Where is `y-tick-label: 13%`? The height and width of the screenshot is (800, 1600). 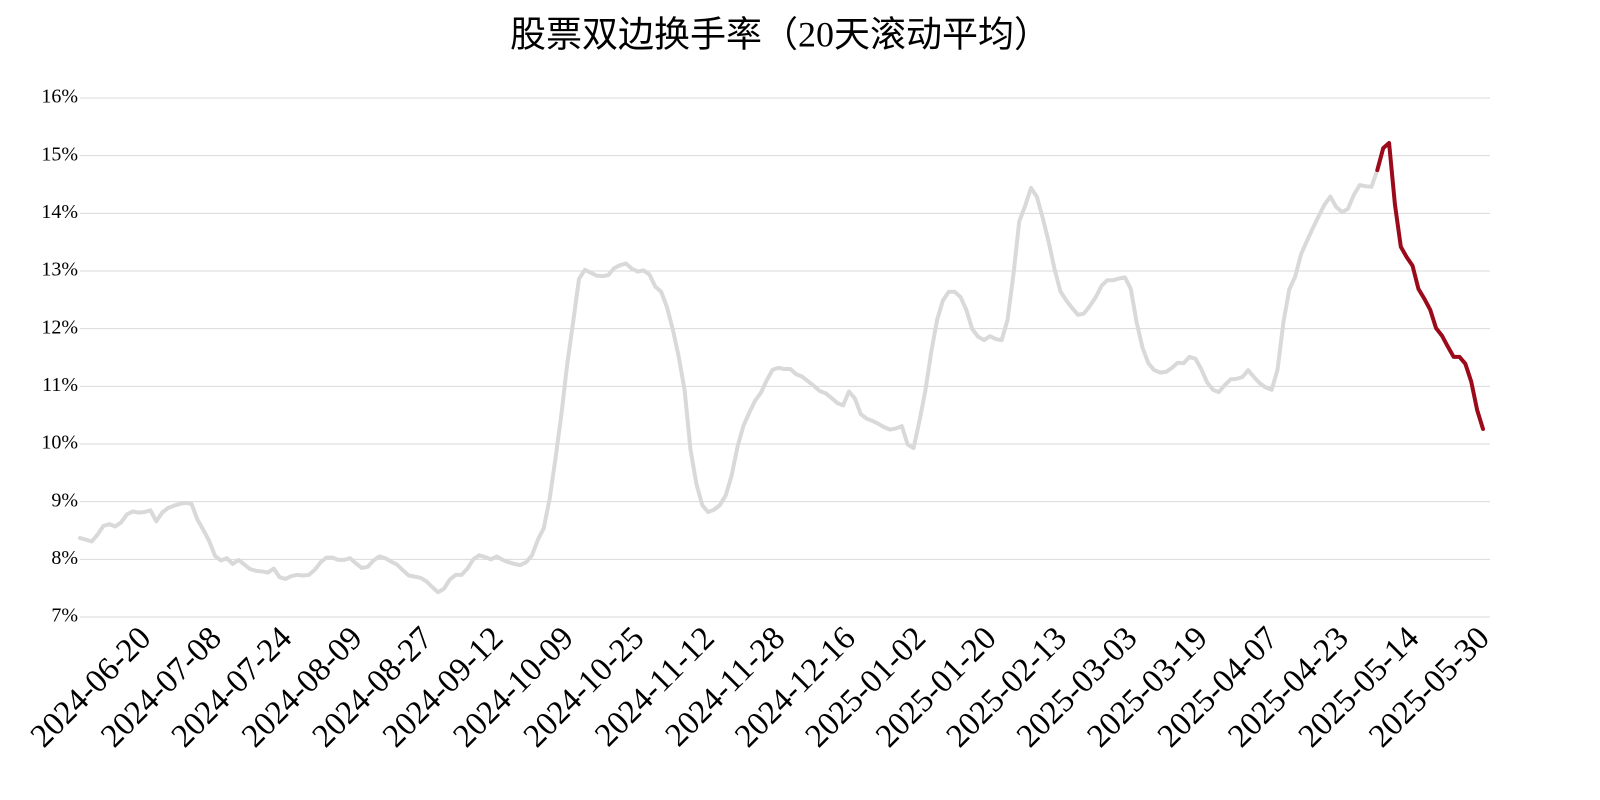
y-tick-label: 13% is located at coordinates (59, 270).